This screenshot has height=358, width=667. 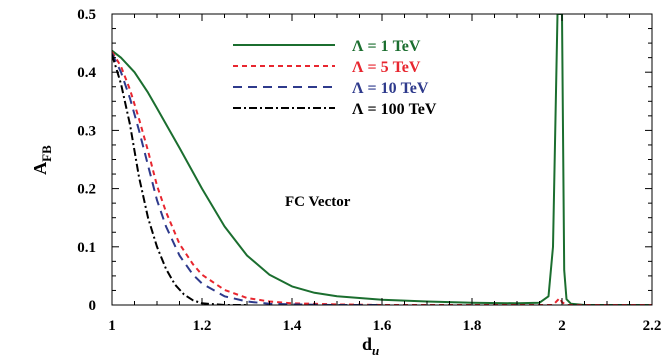 What do you see at coordinates (386, 67) in the screenshot?
I see `legend-label-2: Λ = 5 TeV` at bounding box center [386, 67].